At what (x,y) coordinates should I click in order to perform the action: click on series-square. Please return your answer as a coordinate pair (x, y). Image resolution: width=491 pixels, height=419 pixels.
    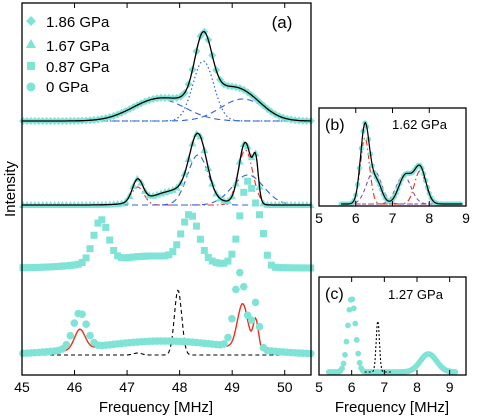
    Looking at the image, I should click on (167, 224).